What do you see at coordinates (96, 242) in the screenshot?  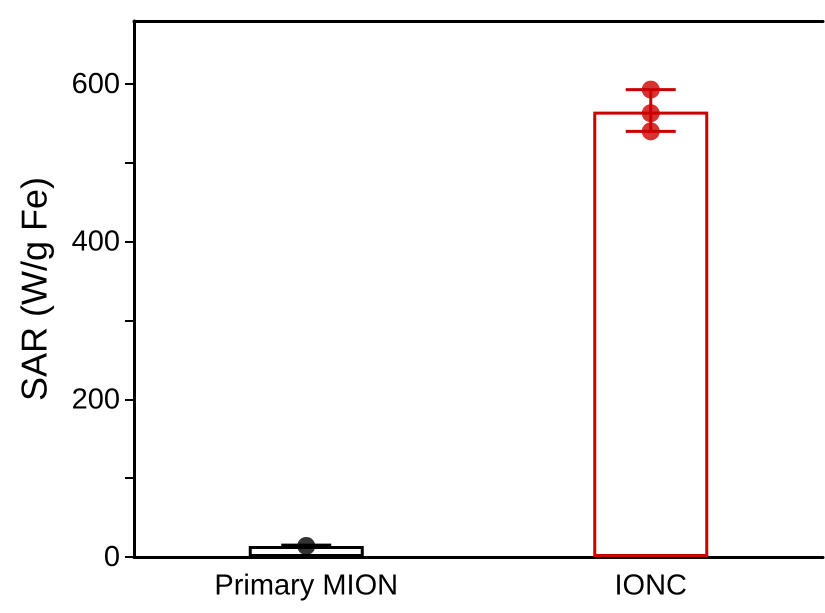 I see `y-tick-label: 400` at bounding box center [96, 242].